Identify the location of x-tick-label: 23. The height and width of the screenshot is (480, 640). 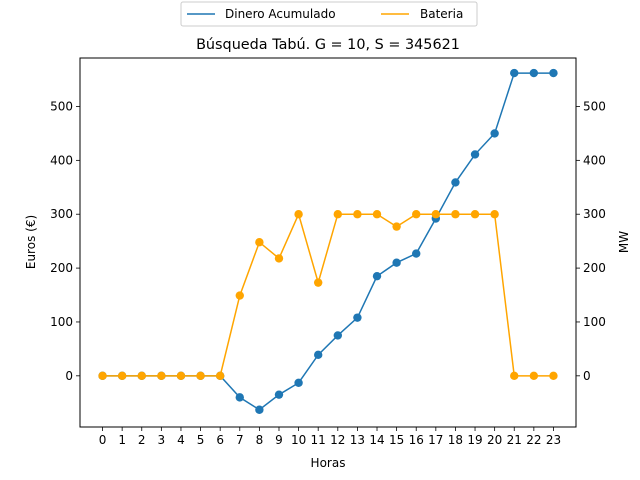
(553, 440).